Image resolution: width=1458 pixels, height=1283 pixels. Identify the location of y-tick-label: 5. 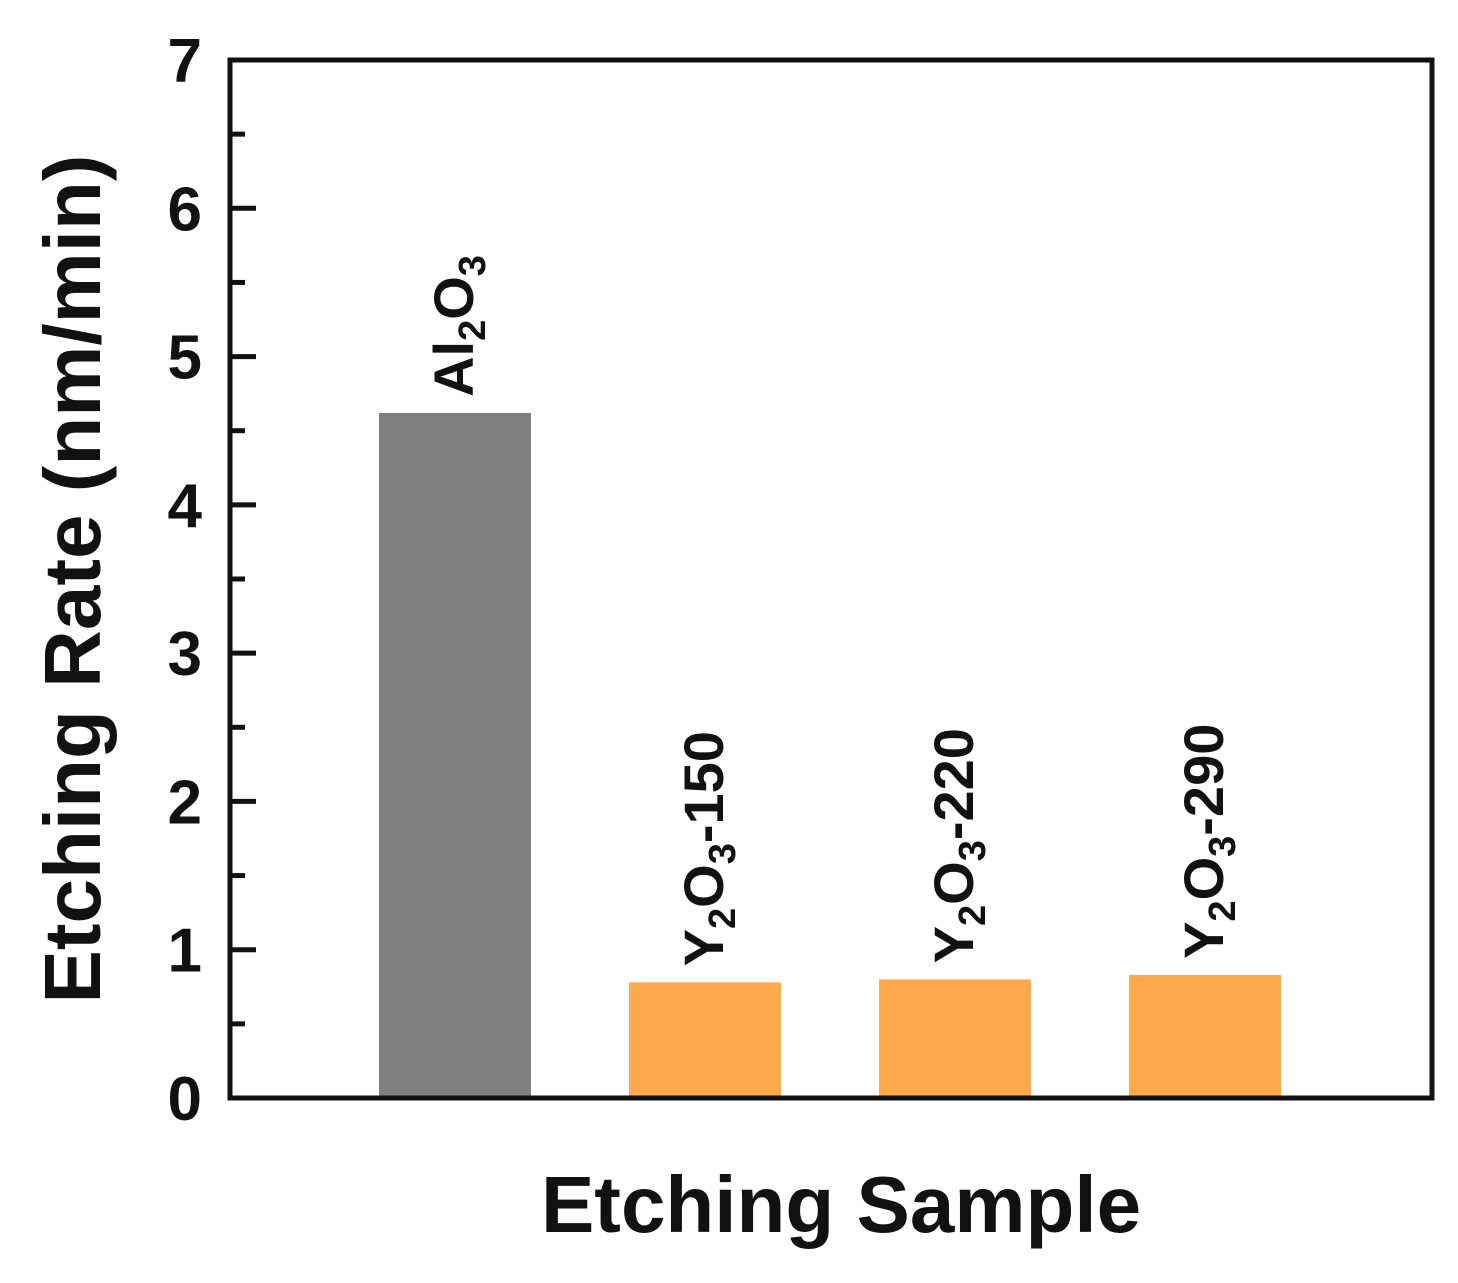
(185, 358).